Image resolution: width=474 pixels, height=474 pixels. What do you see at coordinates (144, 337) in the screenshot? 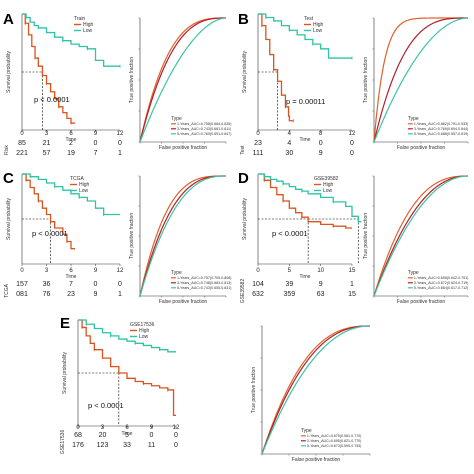
I see `legend-label-low-E: Low` at bounding box center [144, 337].